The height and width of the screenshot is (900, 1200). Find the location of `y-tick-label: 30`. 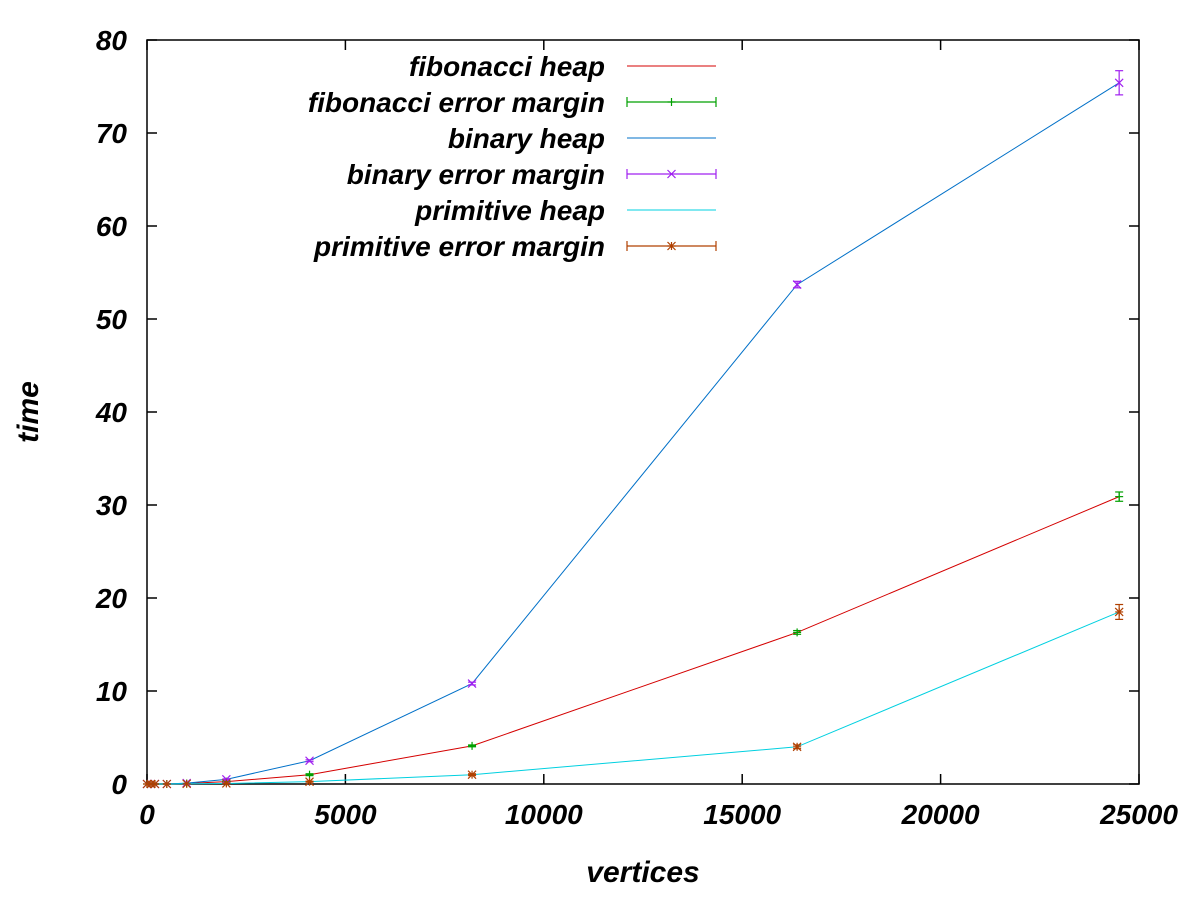

y-tick-label: 30 is located at coordinates (112, 505).